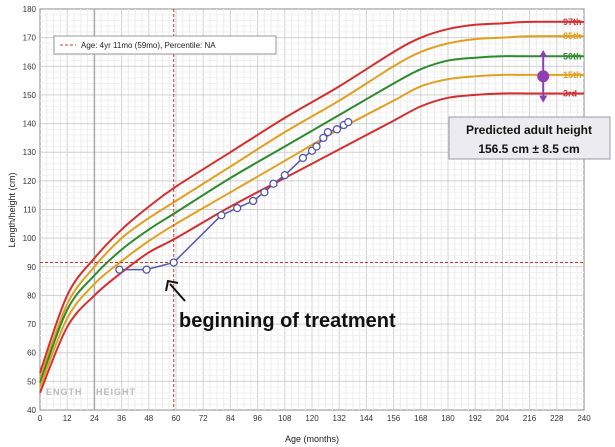 The width and height of the screenshot is (615, 447). What do you see at coordinates (176, 418) in the screenshot?
I see `x-tick-label: 60` at bounding box center [176, 418].